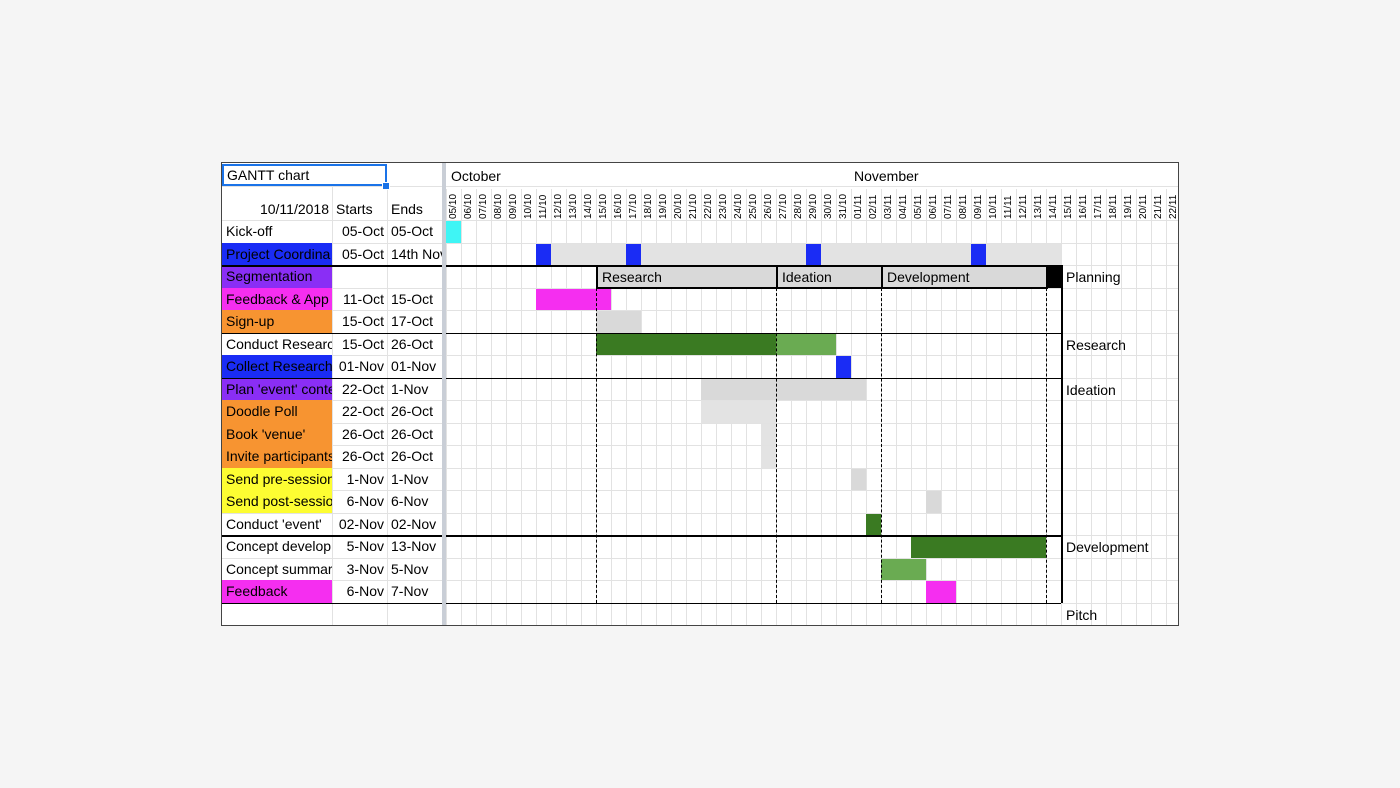 This screenshot has width=1400, height=788. Describe the element at coordinates (304, 175) in the screenshot. I see `title-cell: GANTT chart` at that location.